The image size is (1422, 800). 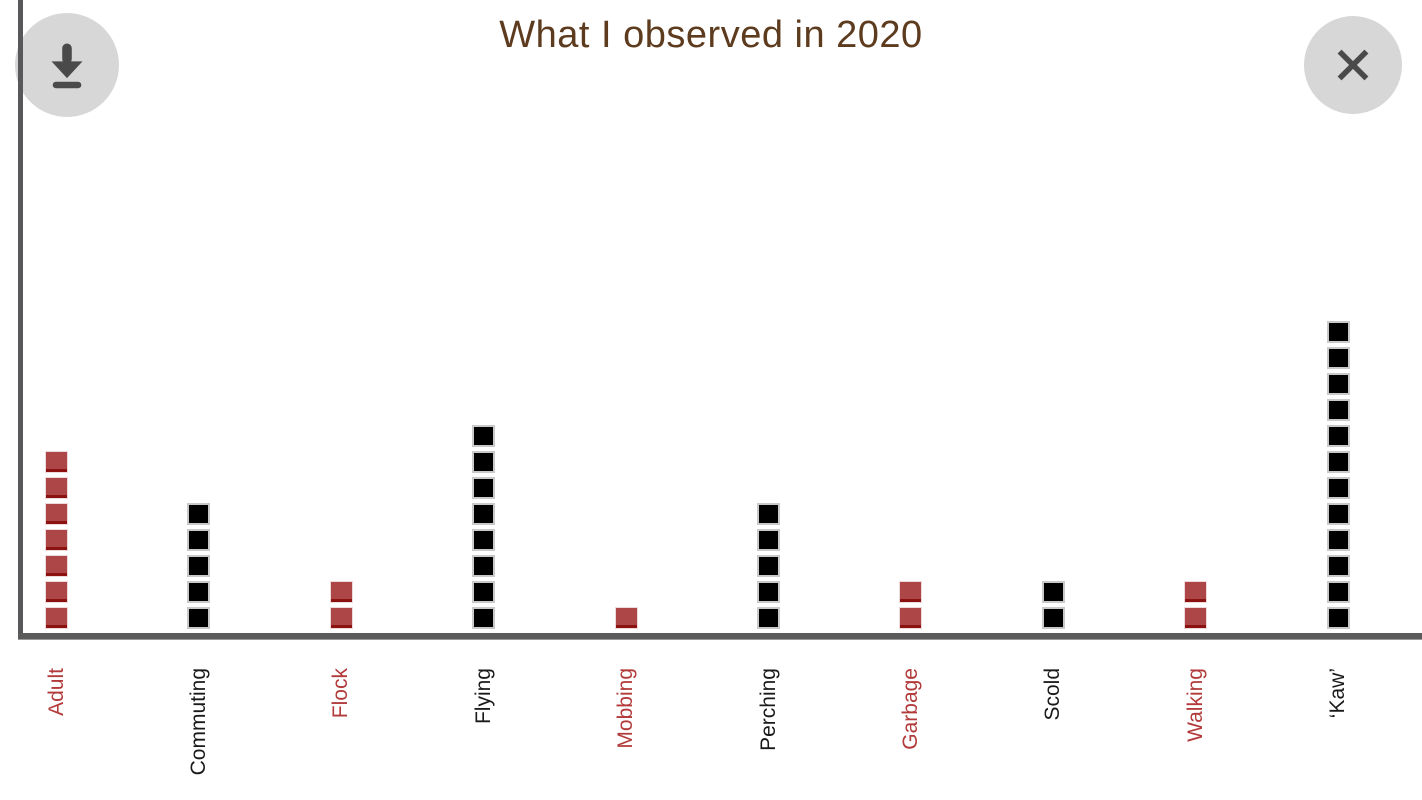 I want to click on x-axis-label-kaw: ‘Kaw’, so click(x=1338, y=693).